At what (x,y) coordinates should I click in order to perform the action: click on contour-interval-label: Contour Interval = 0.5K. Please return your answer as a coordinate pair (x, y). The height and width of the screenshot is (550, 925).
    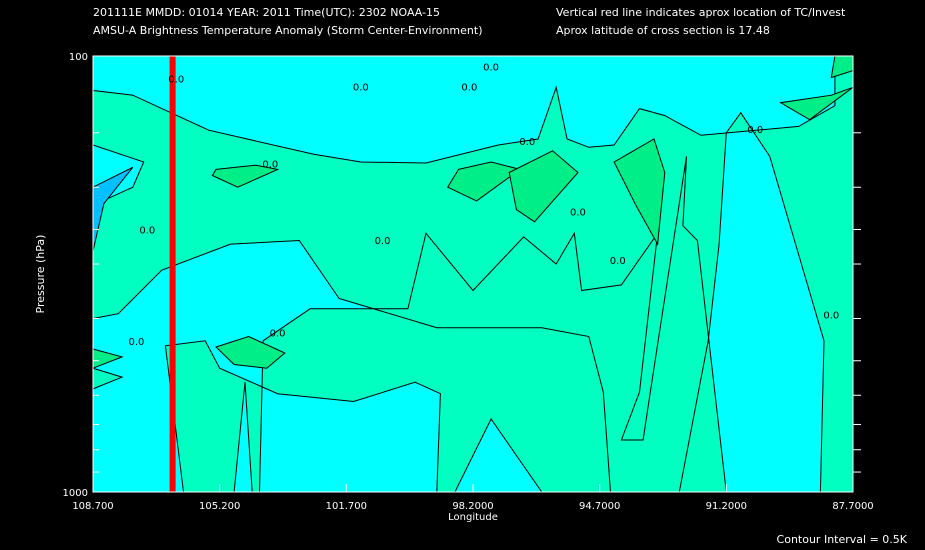
    Looking at the image, I should click on (841, 539).